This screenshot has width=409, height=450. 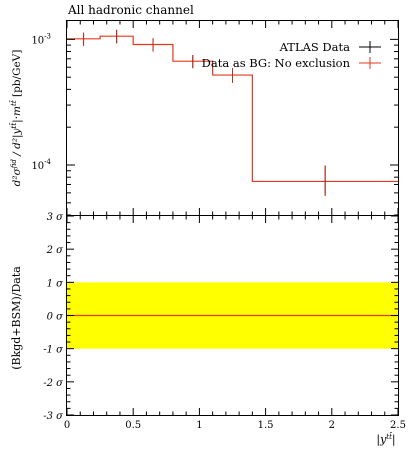 What do you see at coordinates (53, 416) in the screenshot?
I see `ratio-y-tick-label-6: -3 σ` at bounding box center [53, 416].